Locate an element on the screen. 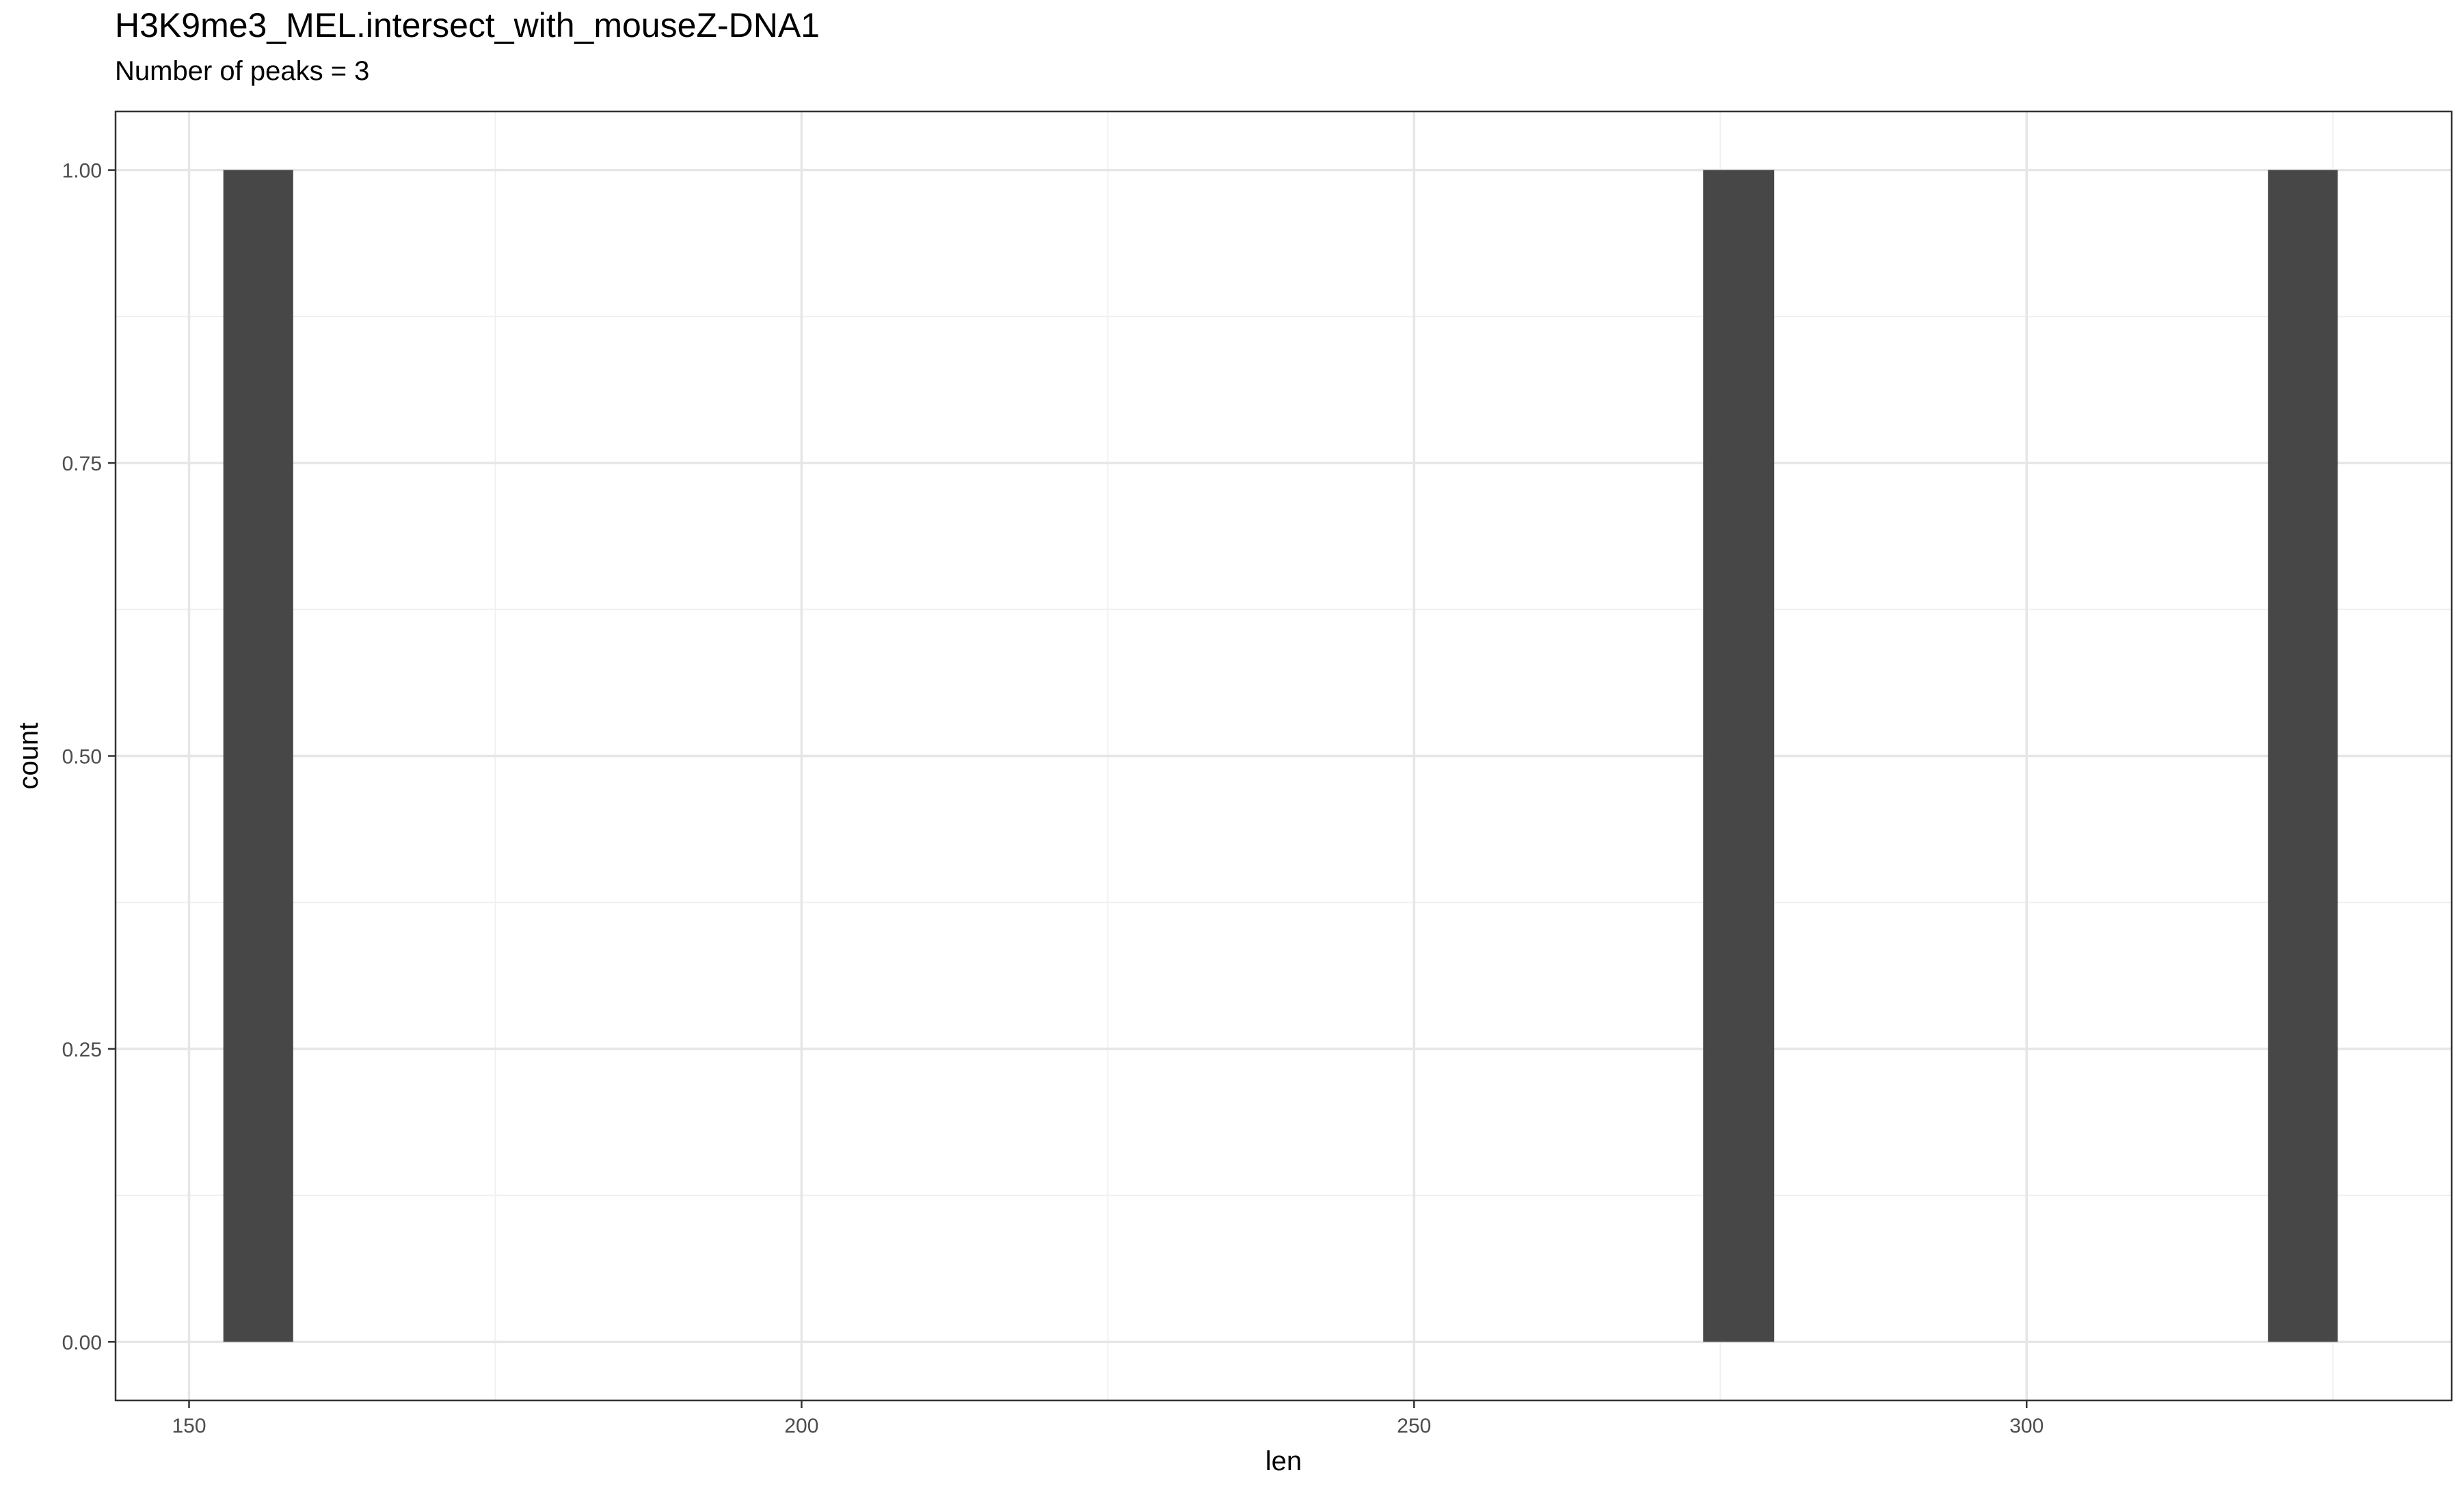 Image resolution: width=2464 pixels, height=1490 pixels. chart-title: H3K9me3_MEL.intersect_with_mouseZ-DNA1 is located at coordinates (467, 25).